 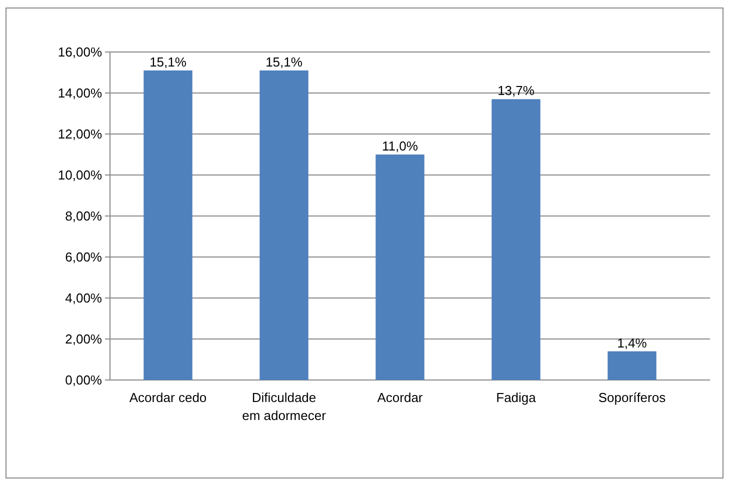 What do you see at coordinates (83, 257) in the screenshot?
I see `y-tick-label: 6,00%` at bounding box center [83, 257].